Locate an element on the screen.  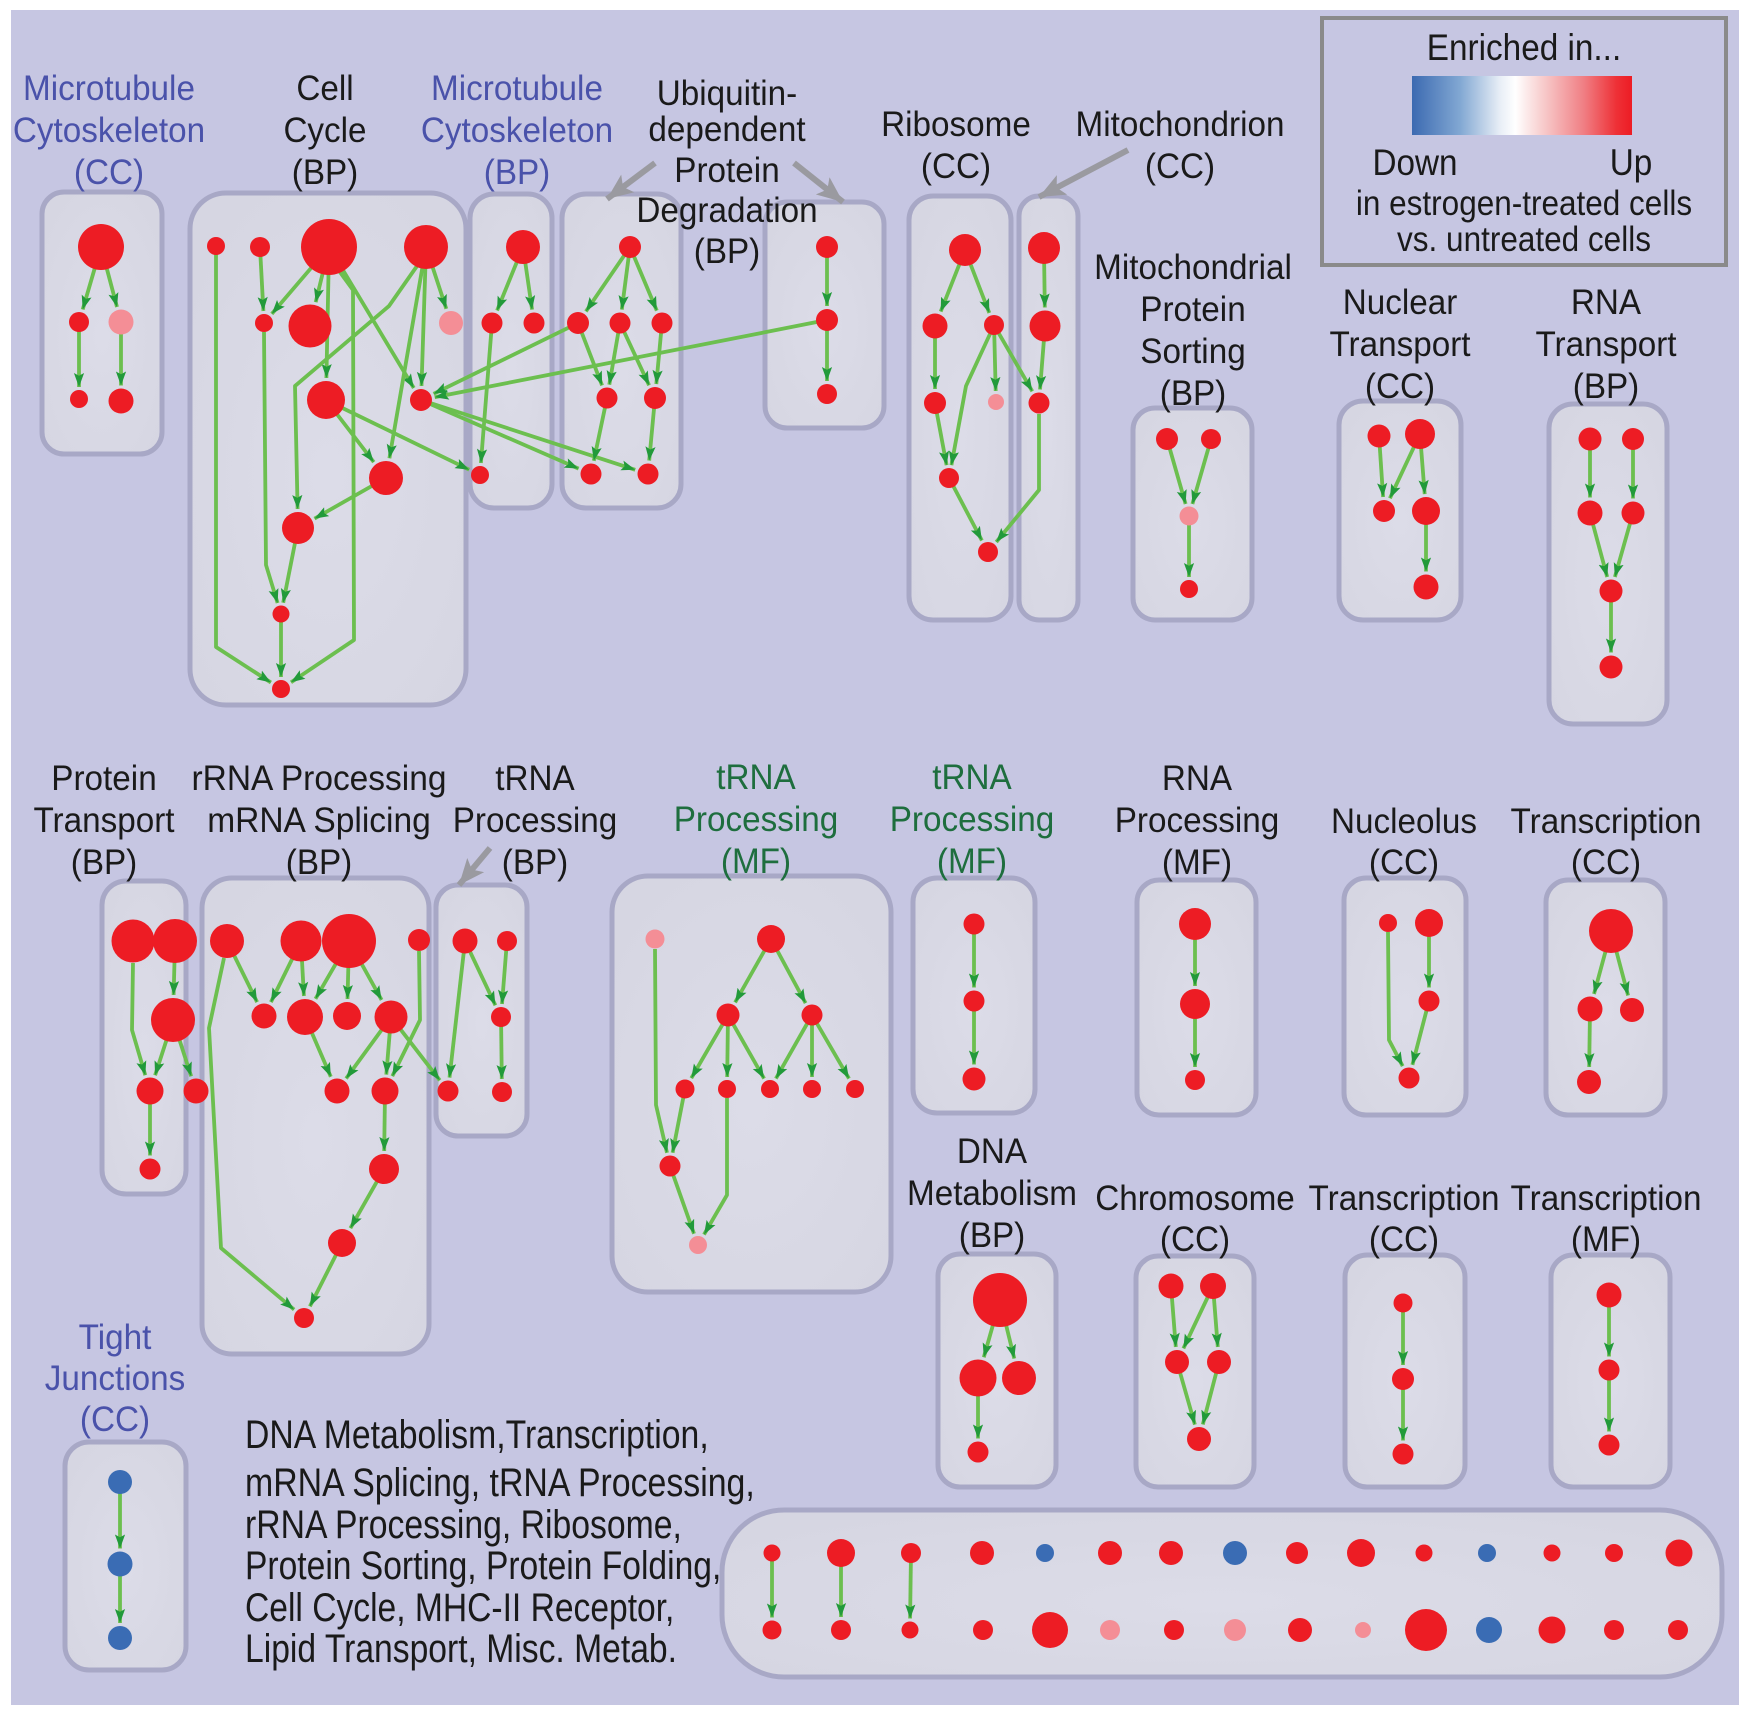
svg-text: Chromosome is located at coordinates (1195, 1198).